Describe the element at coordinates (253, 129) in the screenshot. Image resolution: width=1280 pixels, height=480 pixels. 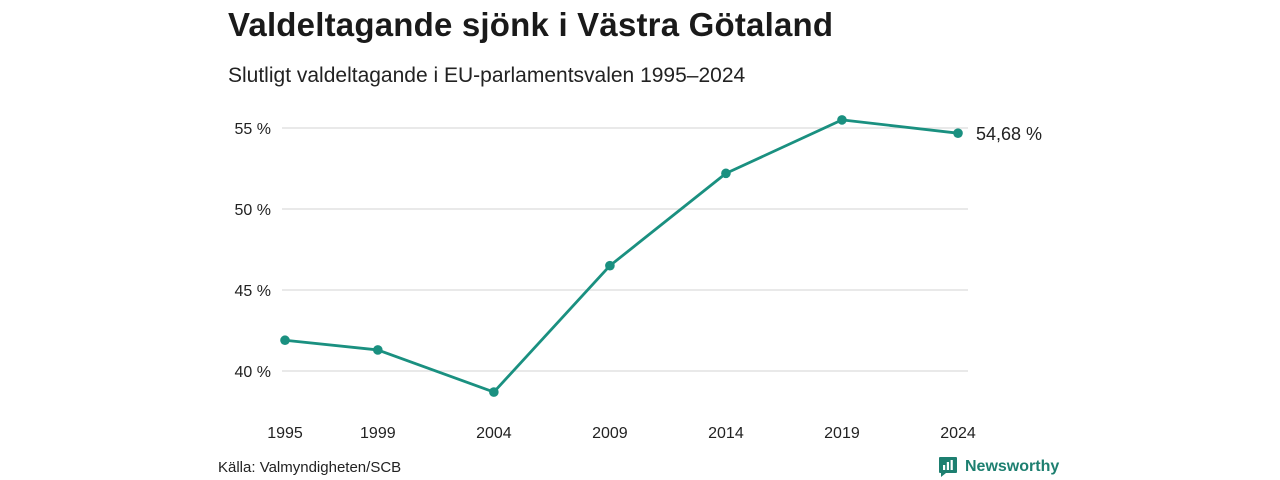
I see `y-tick-label: 55 %` at that location.